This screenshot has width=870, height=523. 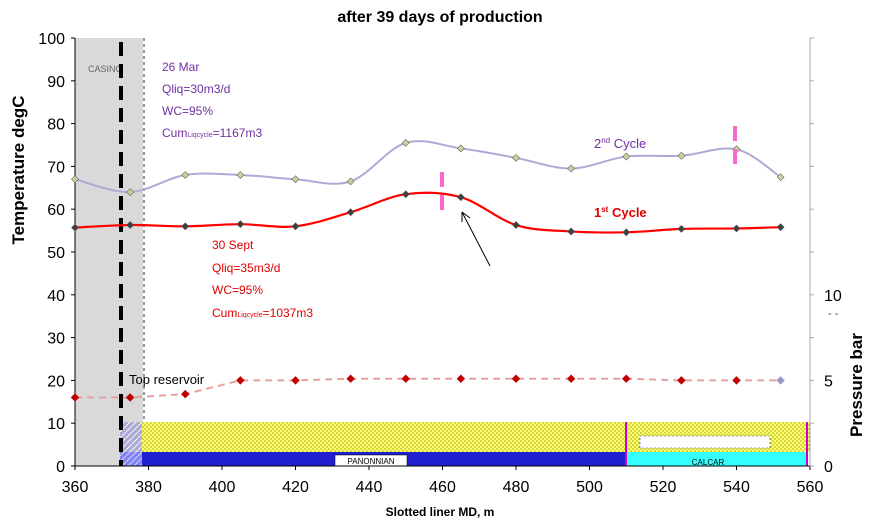 I want to click on y2-top-label: - -, so click(x=833, y=314).